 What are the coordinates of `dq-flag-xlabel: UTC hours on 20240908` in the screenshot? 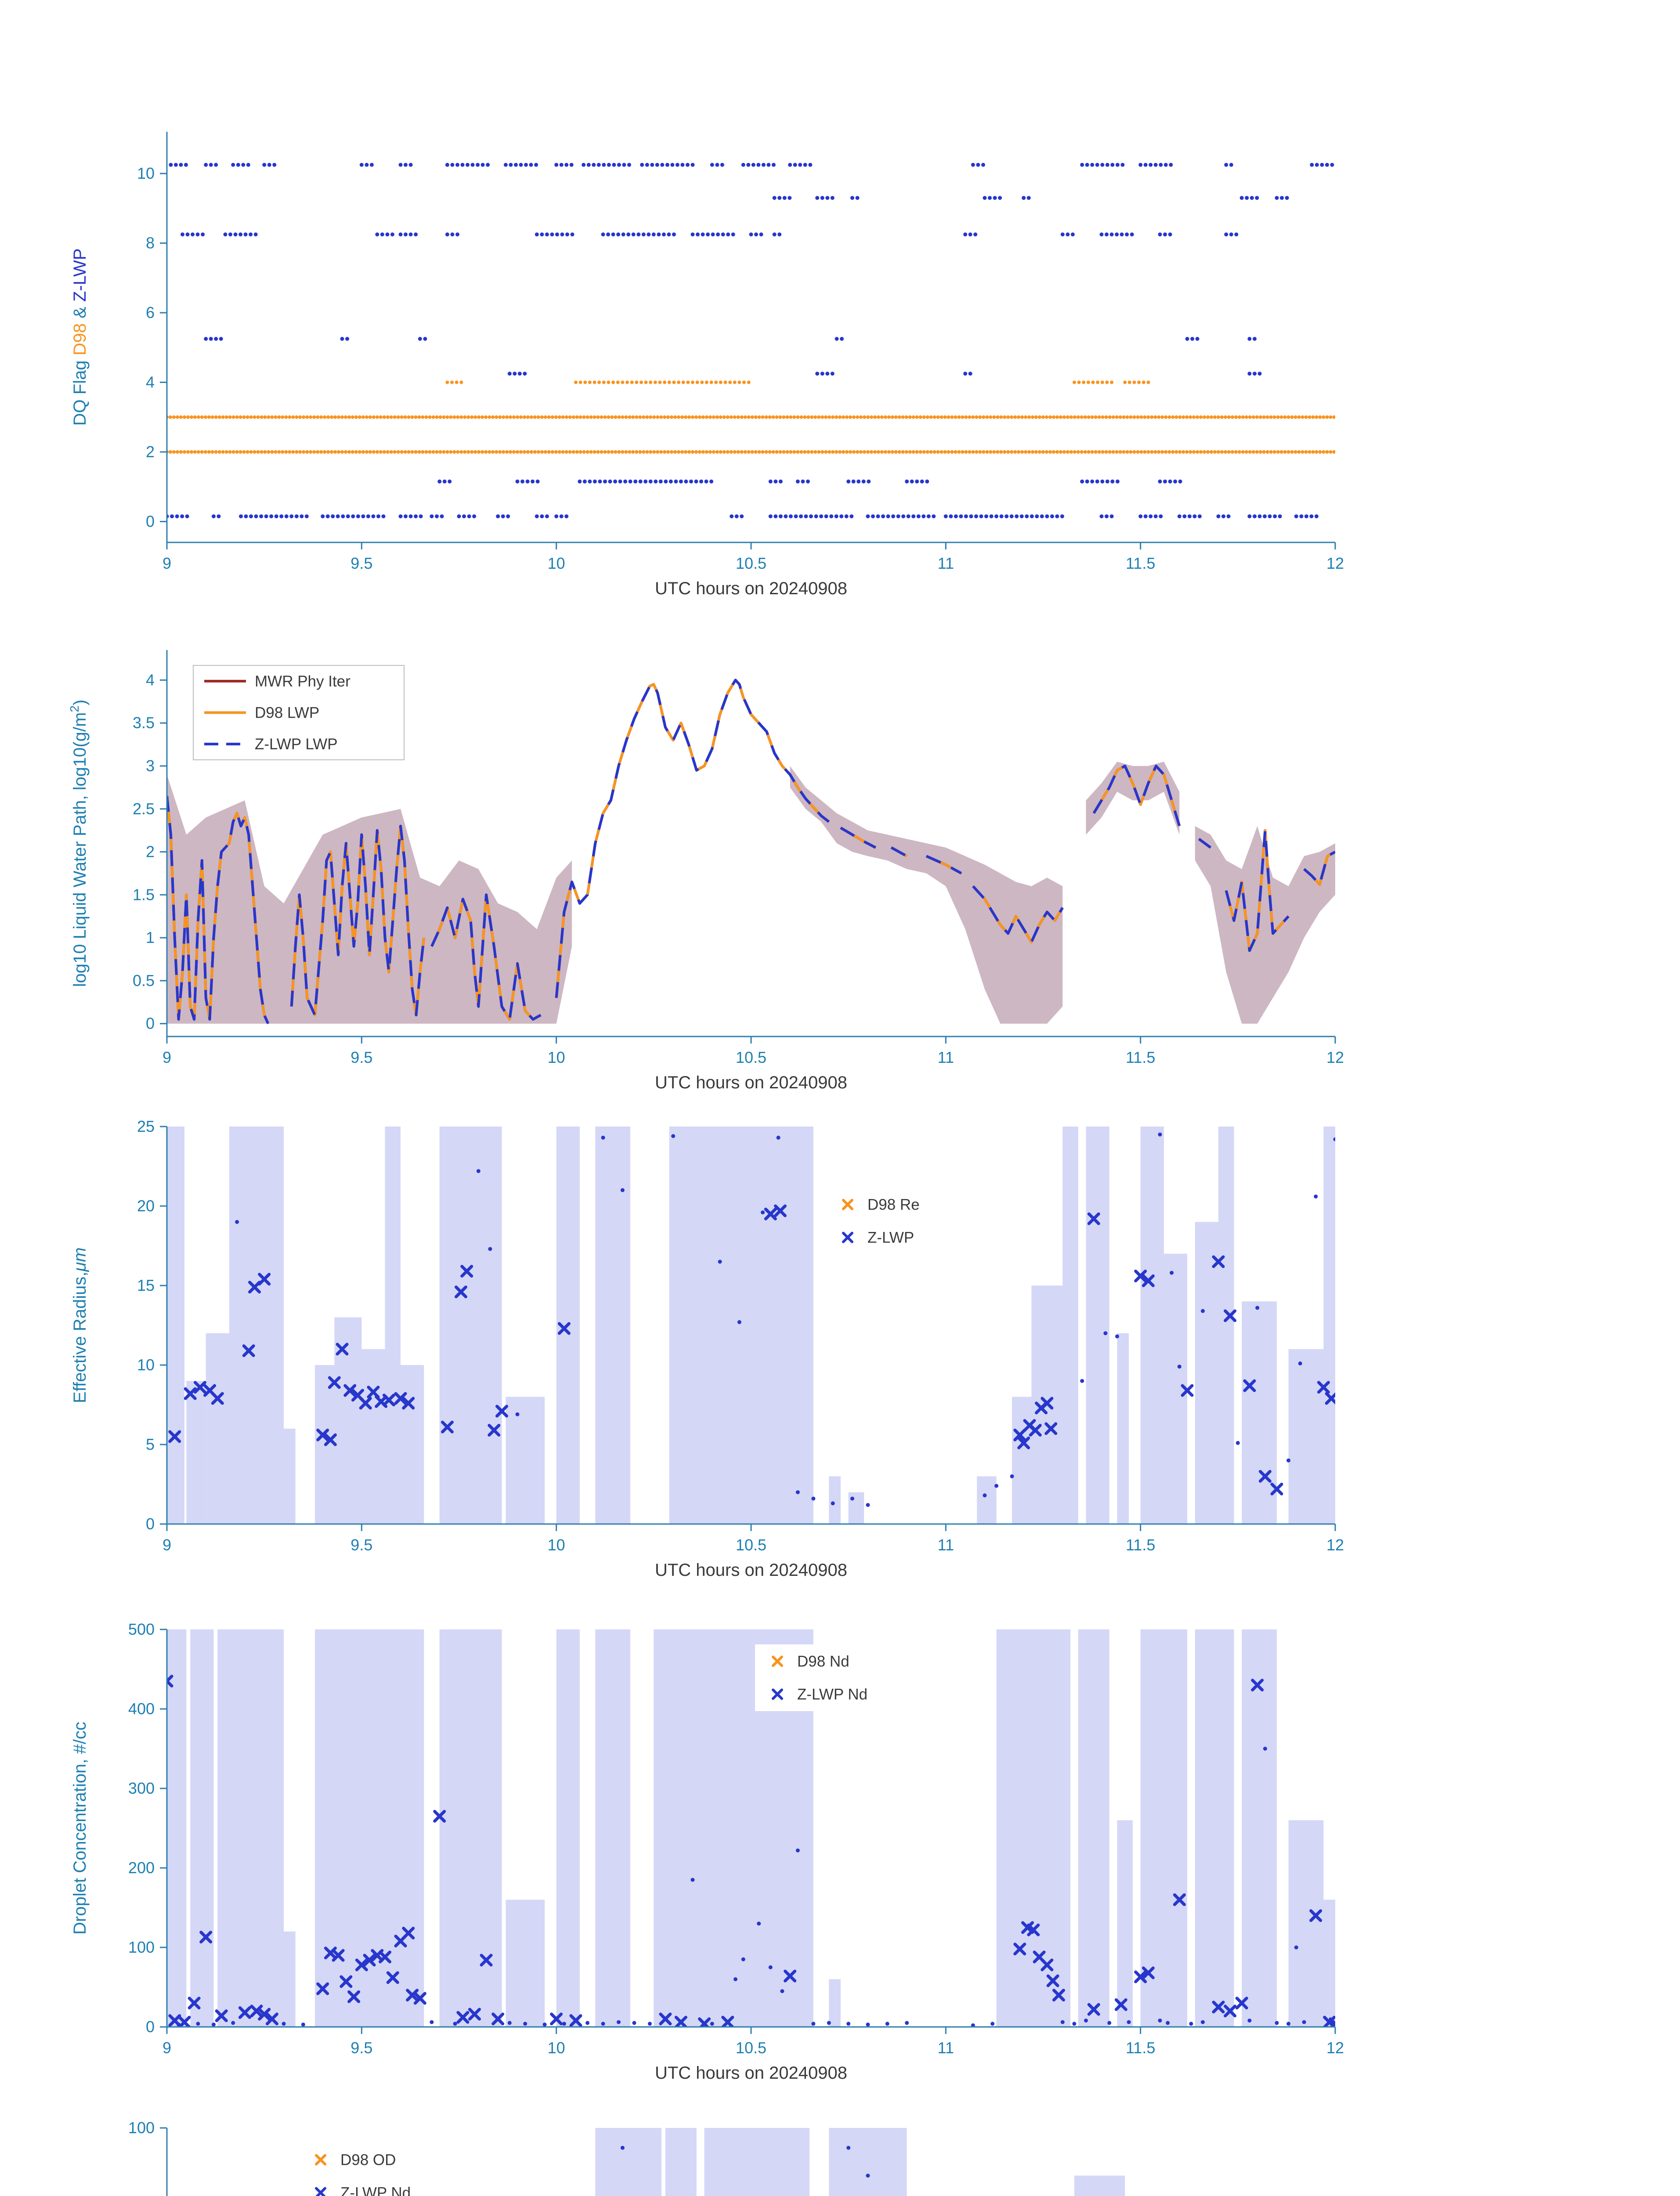 It's located at (751, 588).